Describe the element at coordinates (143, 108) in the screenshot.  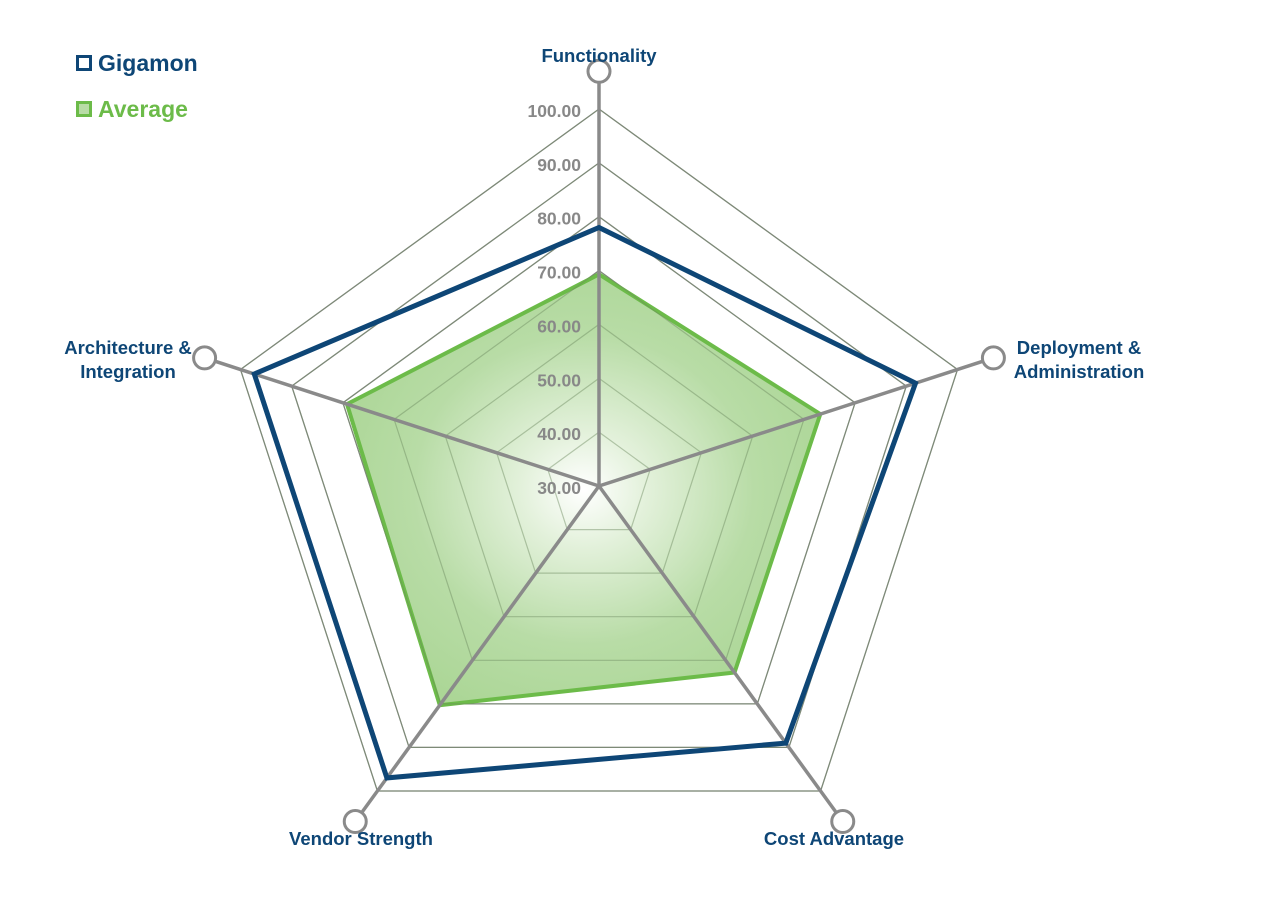
I see `legend-label-average: Average` at that location.